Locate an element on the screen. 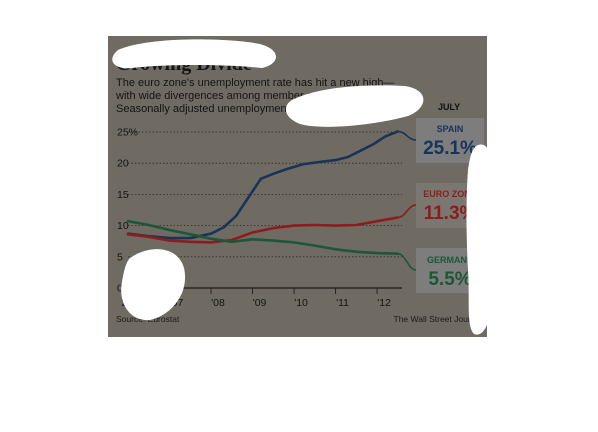 The image size is (598, 432). spain-series-name: SPAIN is located at coordinates (450, 129).